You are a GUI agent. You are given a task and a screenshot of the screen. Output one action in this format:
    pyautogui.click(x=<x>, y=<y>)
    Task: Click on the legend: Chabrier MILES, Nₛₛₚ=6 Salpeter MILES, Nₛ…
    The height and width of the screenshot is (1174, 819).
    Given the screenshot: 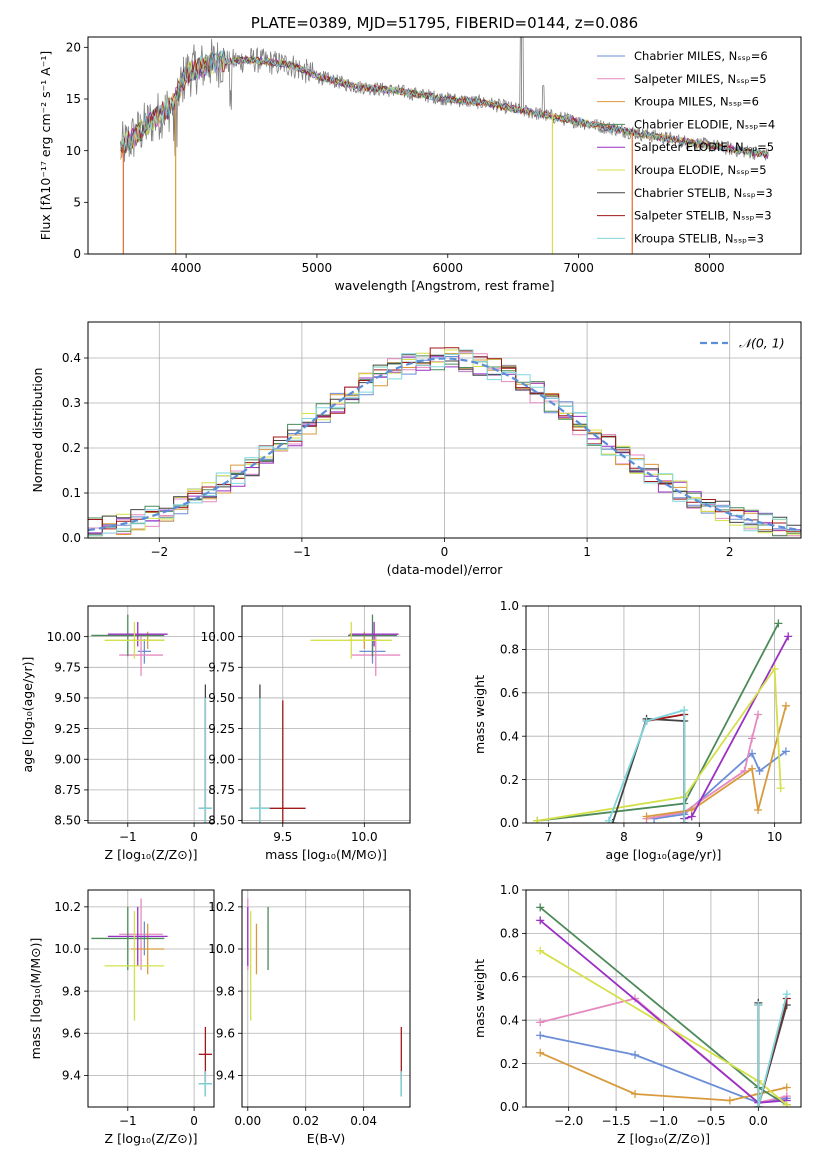 What is the action you would take?
    pyautogui.click(x=686, y=147)
    